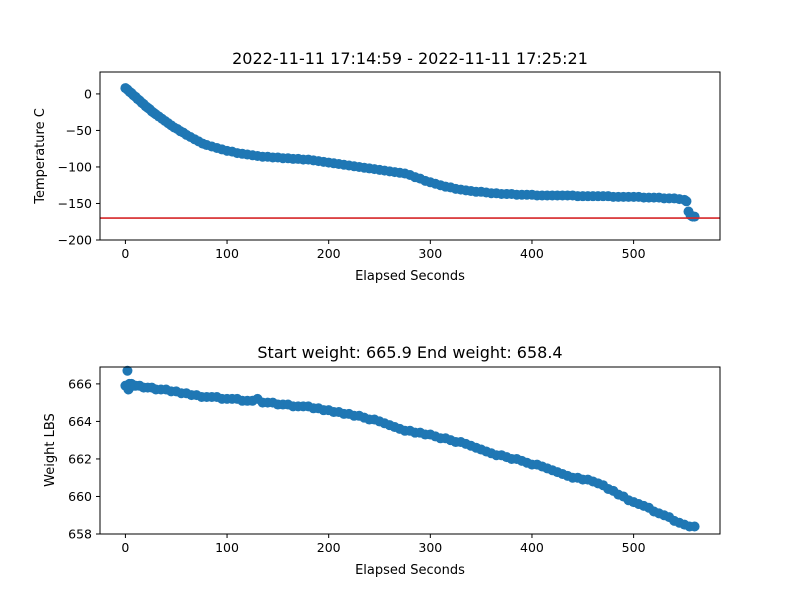 This screenshot has height=600, width=800. I want to click on weight-xtick-label: 400, so click(532, 547).